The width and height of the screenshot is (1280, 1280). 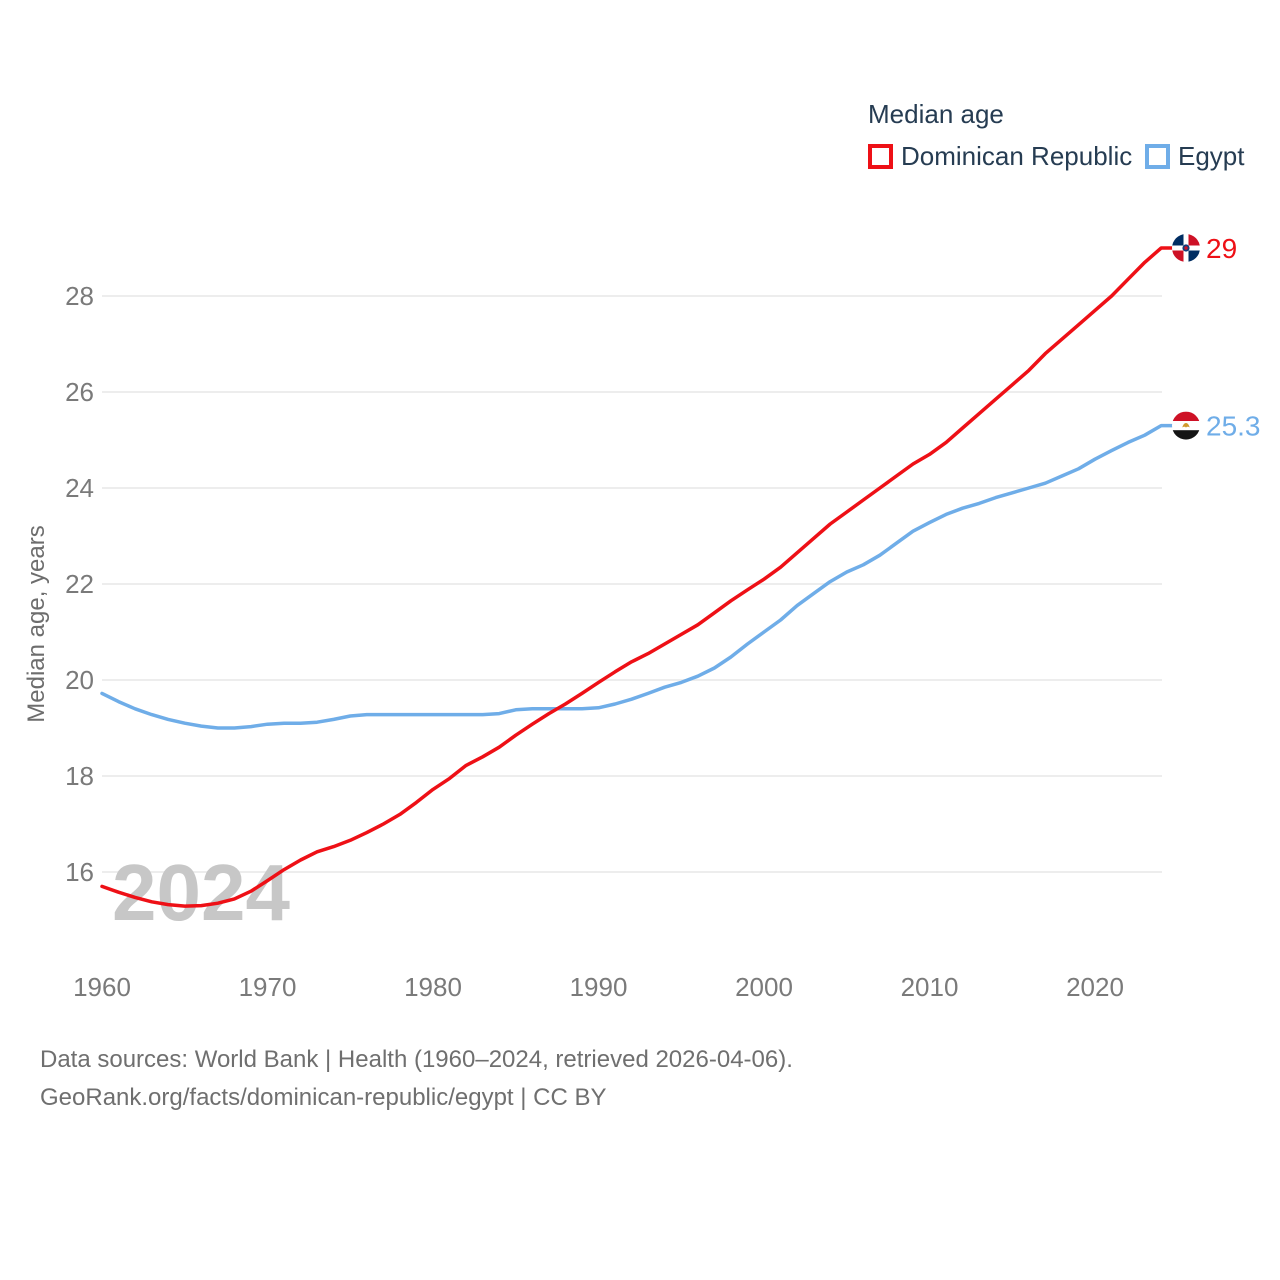 I want to click on x-tick-label-1990: 1990, so click(x=599, y=987).